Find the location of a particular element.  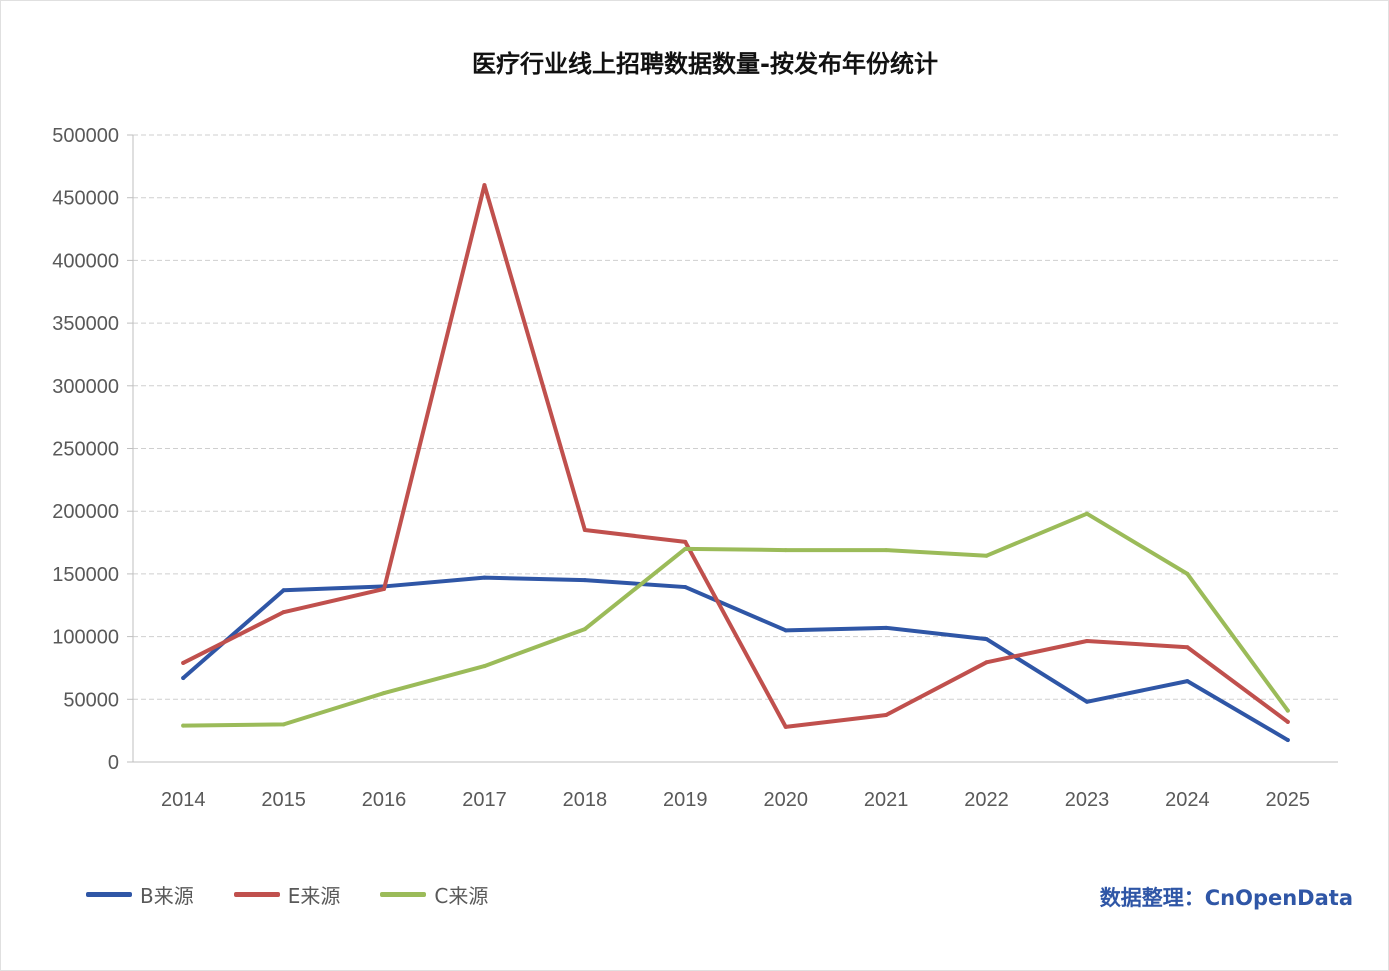

legend-item: E来源 is located at coordinates (287, 894).